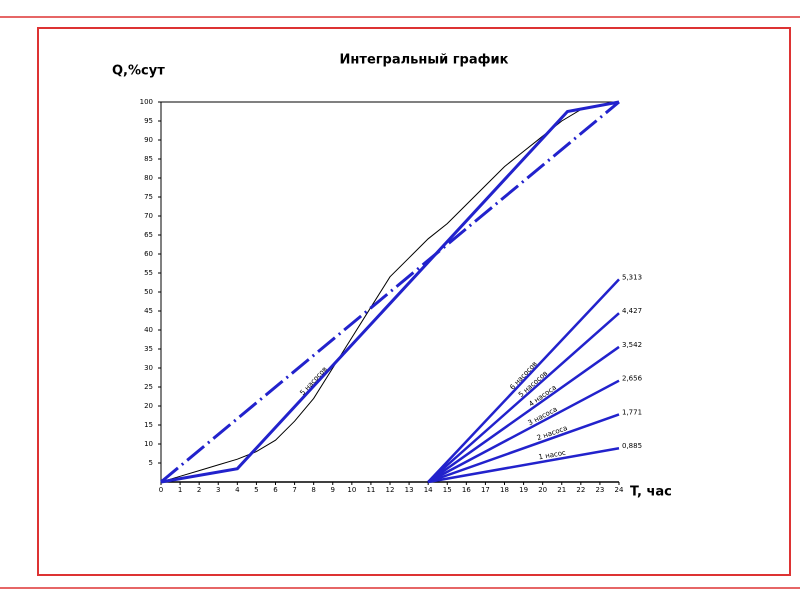 Image resolution: width=800 pixels, height=600 pixels. I want to click on y-tick-label: 65, so click(148, 235).